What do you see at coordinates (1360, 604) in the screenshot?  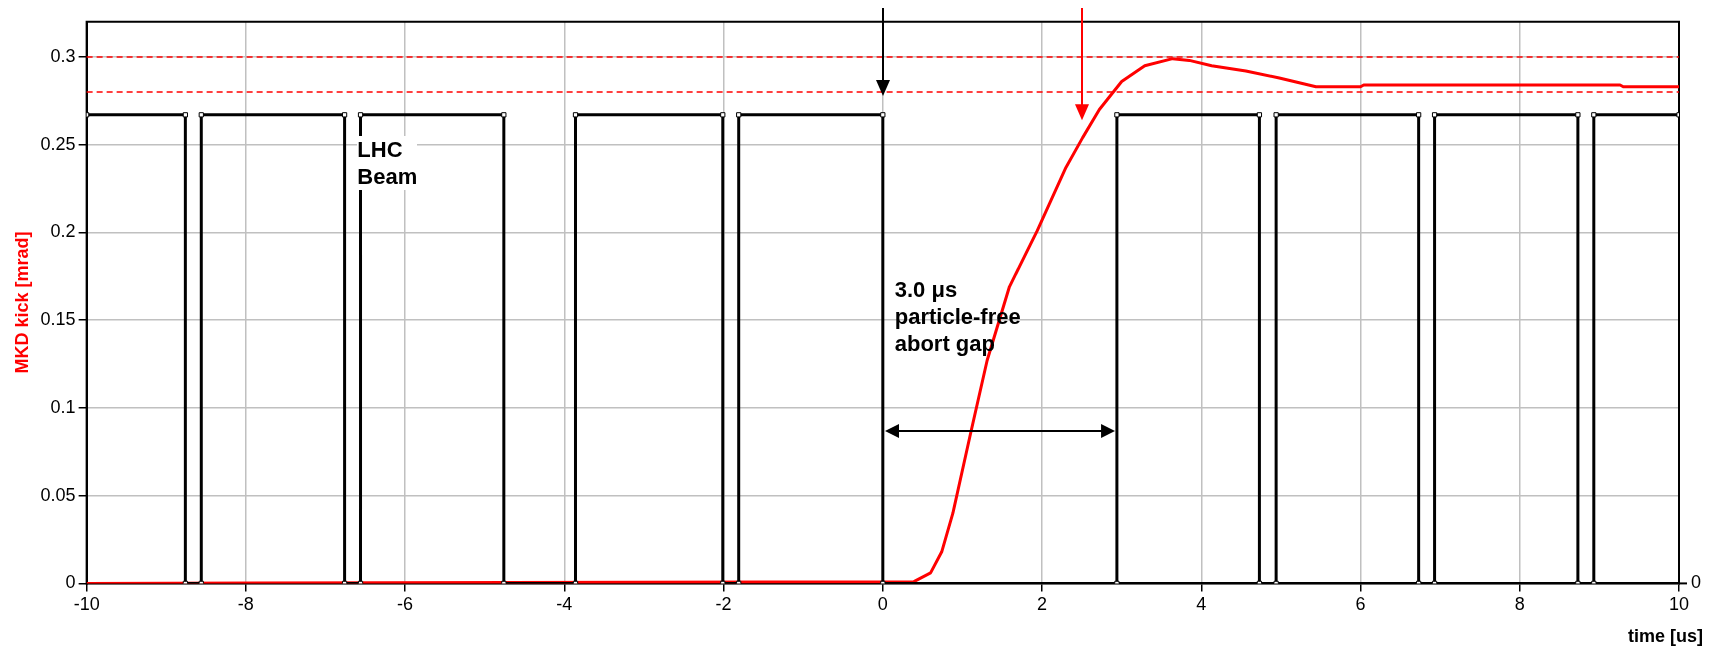 I see `x-tick-label: 6` at bounding box center [1360, 604].